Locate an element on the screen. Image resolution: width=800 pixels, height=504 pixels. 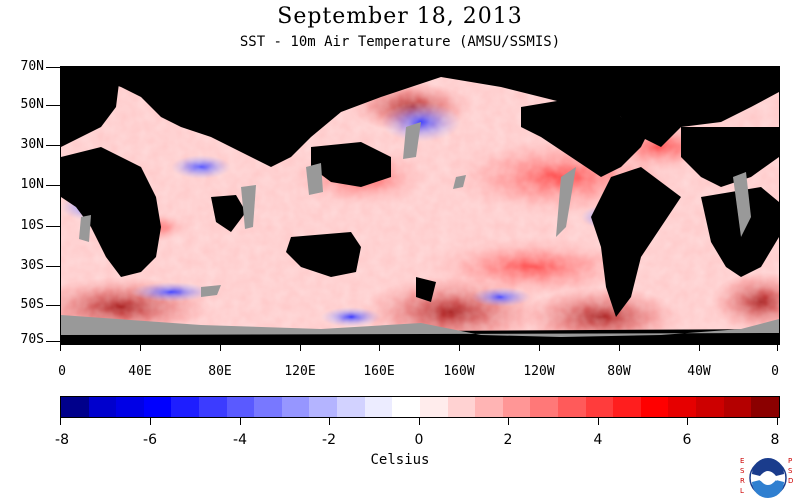
y-tick-label: 70S is located at coordinates (32, 339).